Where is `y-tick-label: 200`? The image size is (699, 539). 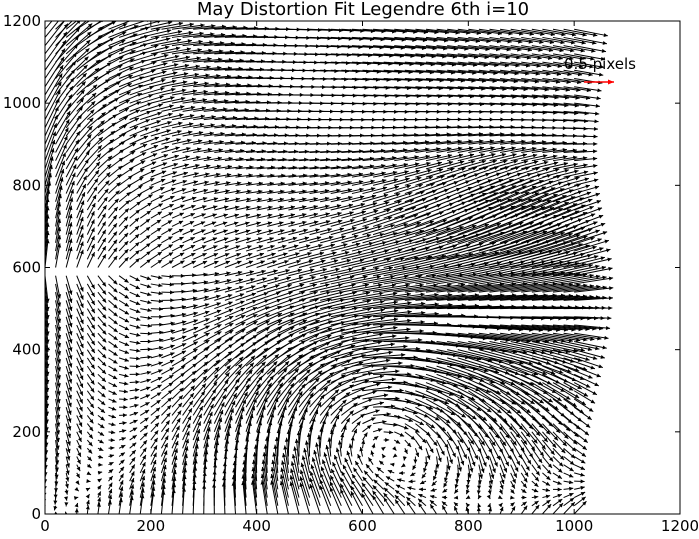 y-tick-label: 200 is located at coordinates (26, 432).